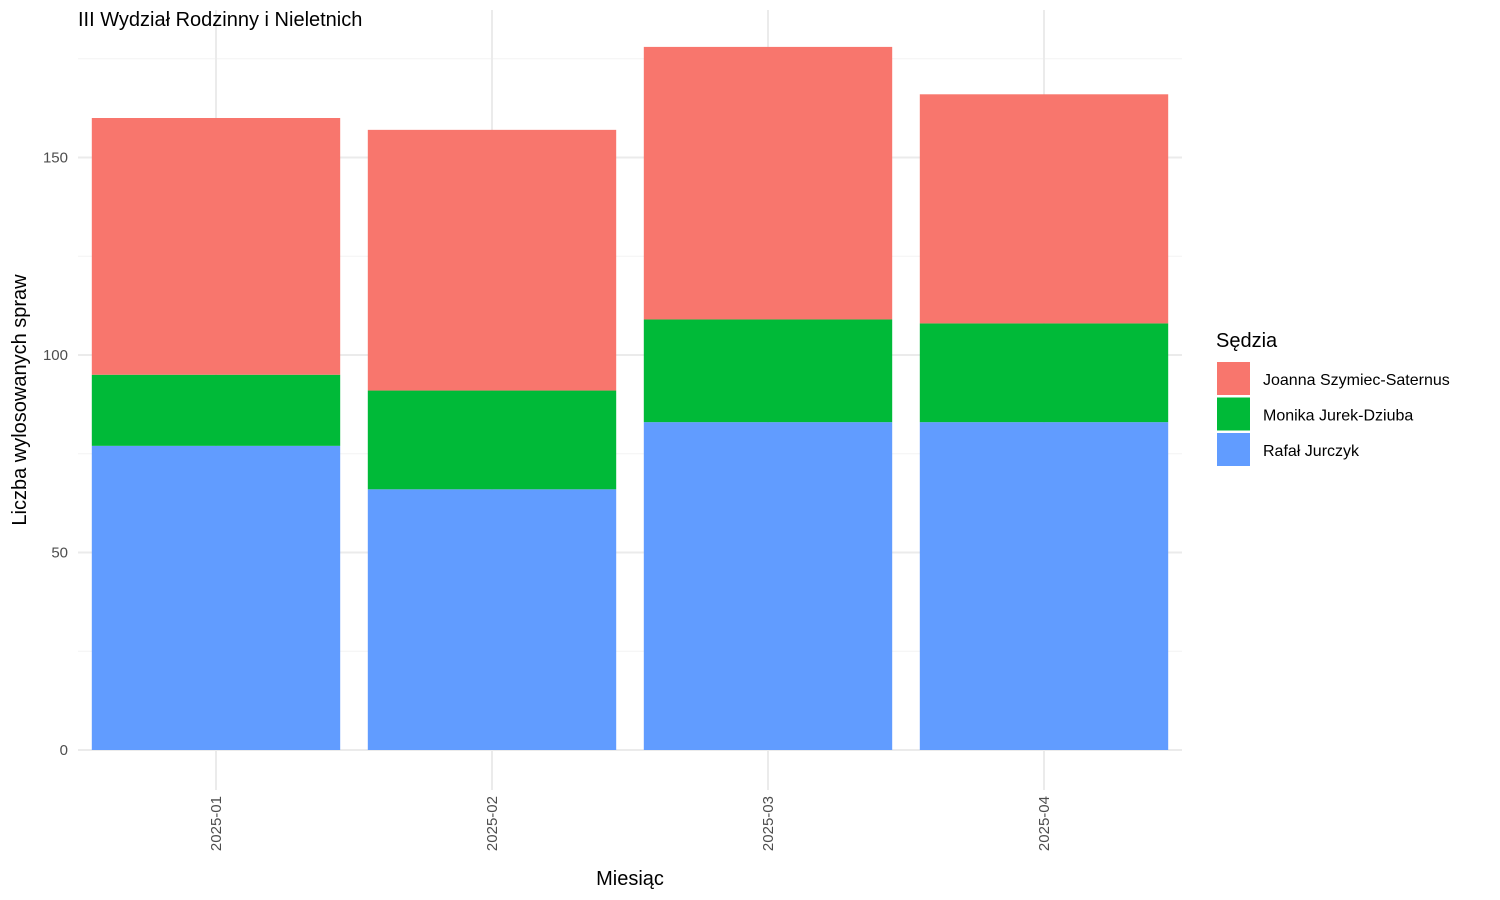 The image size is (1500, 900). I want to click on x-axis-title: Miesiąc, so click(630, 879).